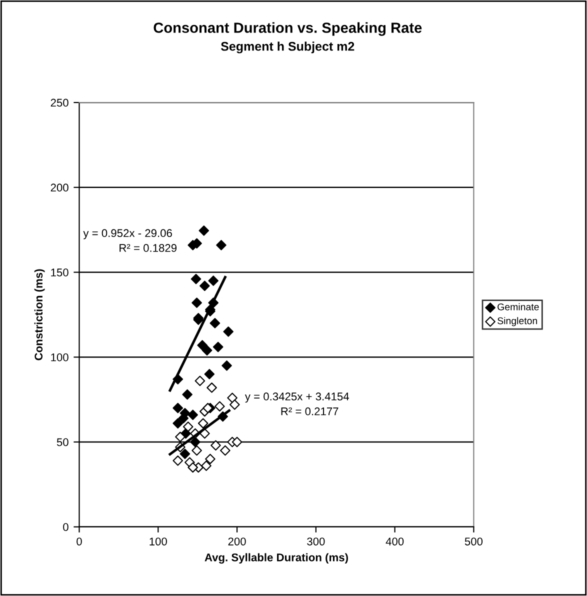 The width and height of the screenshot is (587, 596). I want to click on legend-label: Singleton, so click(518, 321).